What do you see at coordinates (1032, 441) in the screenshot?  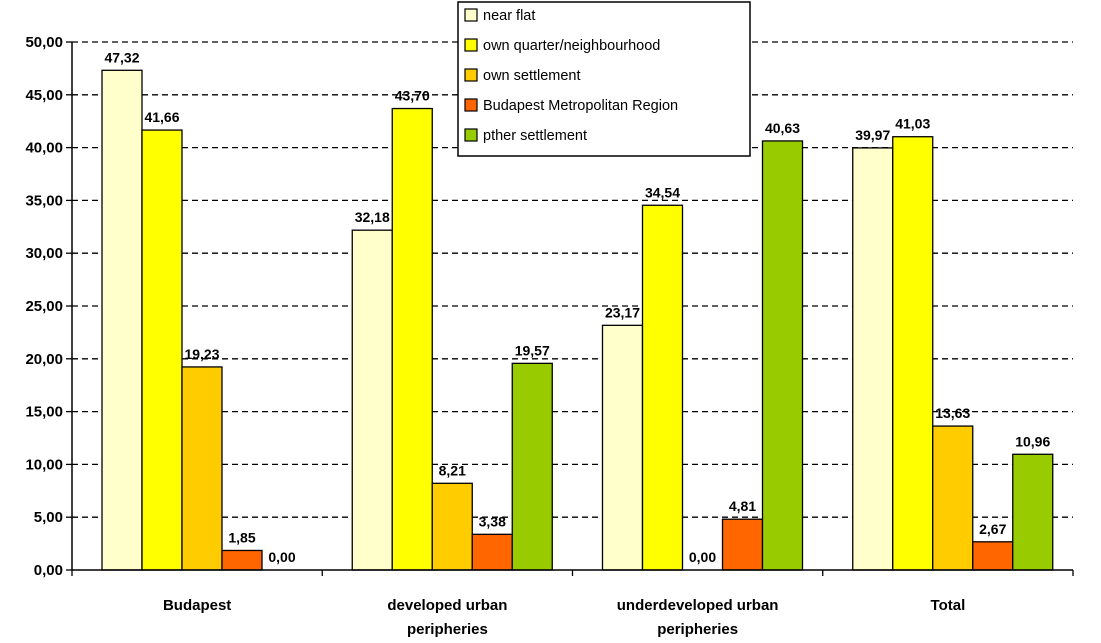 I see `data-label: 10,96` at bounding box center [1032, 441].